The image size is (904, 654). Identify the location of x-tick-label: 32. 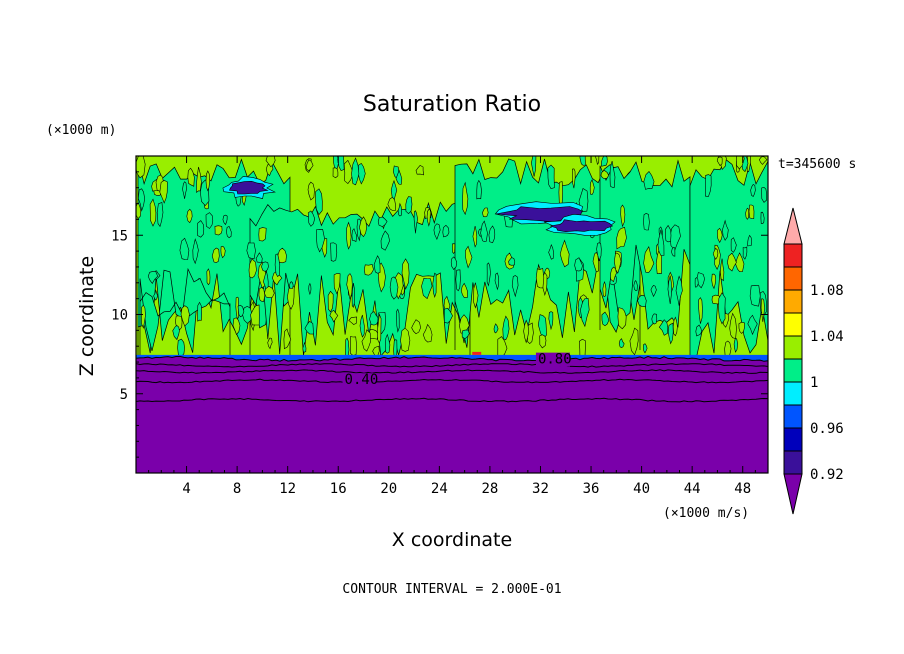
(540, 489).